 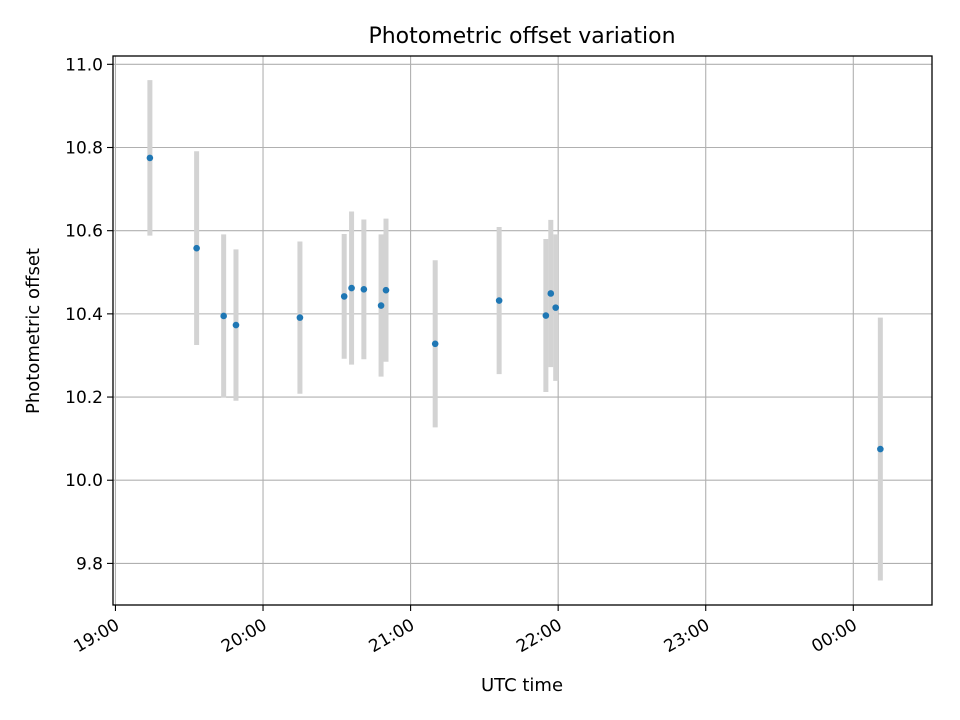 I want to click on x-tick-label: 20:00, so click(x=244, y=636).